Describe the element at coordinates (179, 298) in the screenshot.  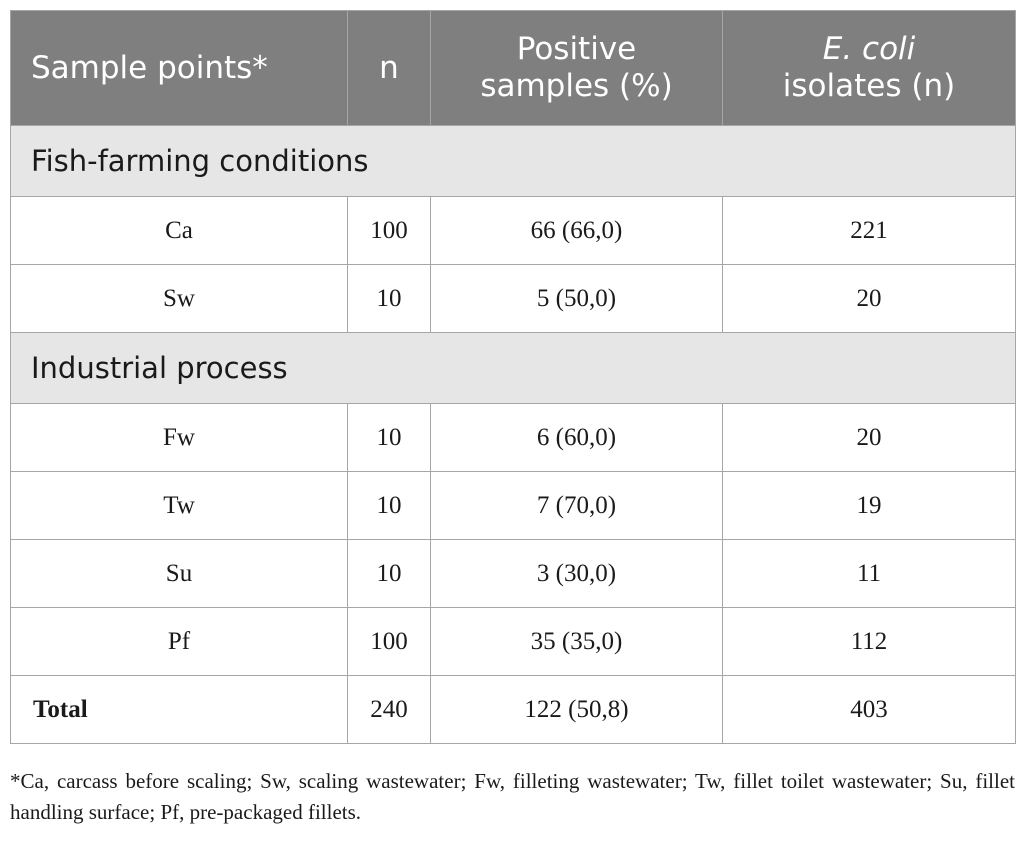
I see `cell-sample-point: Sw` at that location.